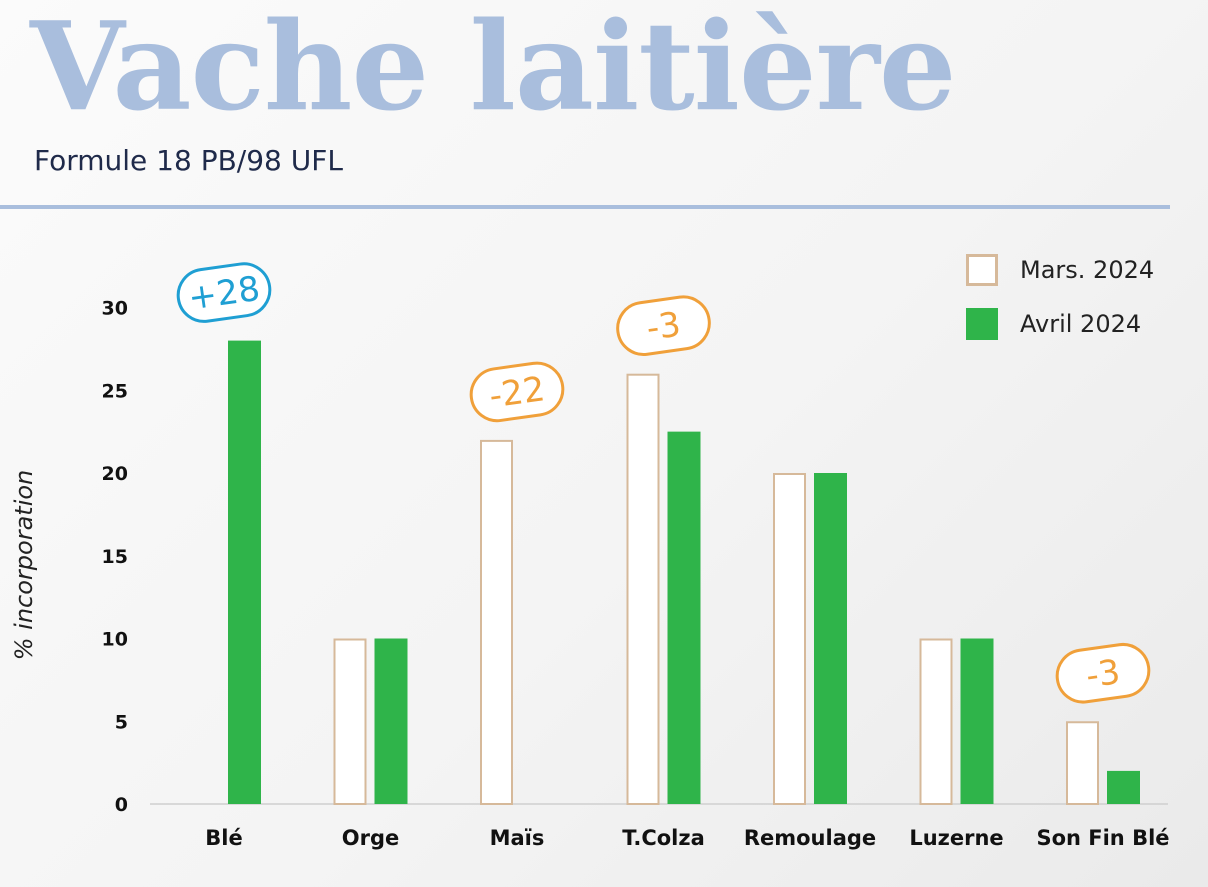 This screenshot has width=1208, height=887. I want to click on x-category-label: Remoulage, so click(810, 838).